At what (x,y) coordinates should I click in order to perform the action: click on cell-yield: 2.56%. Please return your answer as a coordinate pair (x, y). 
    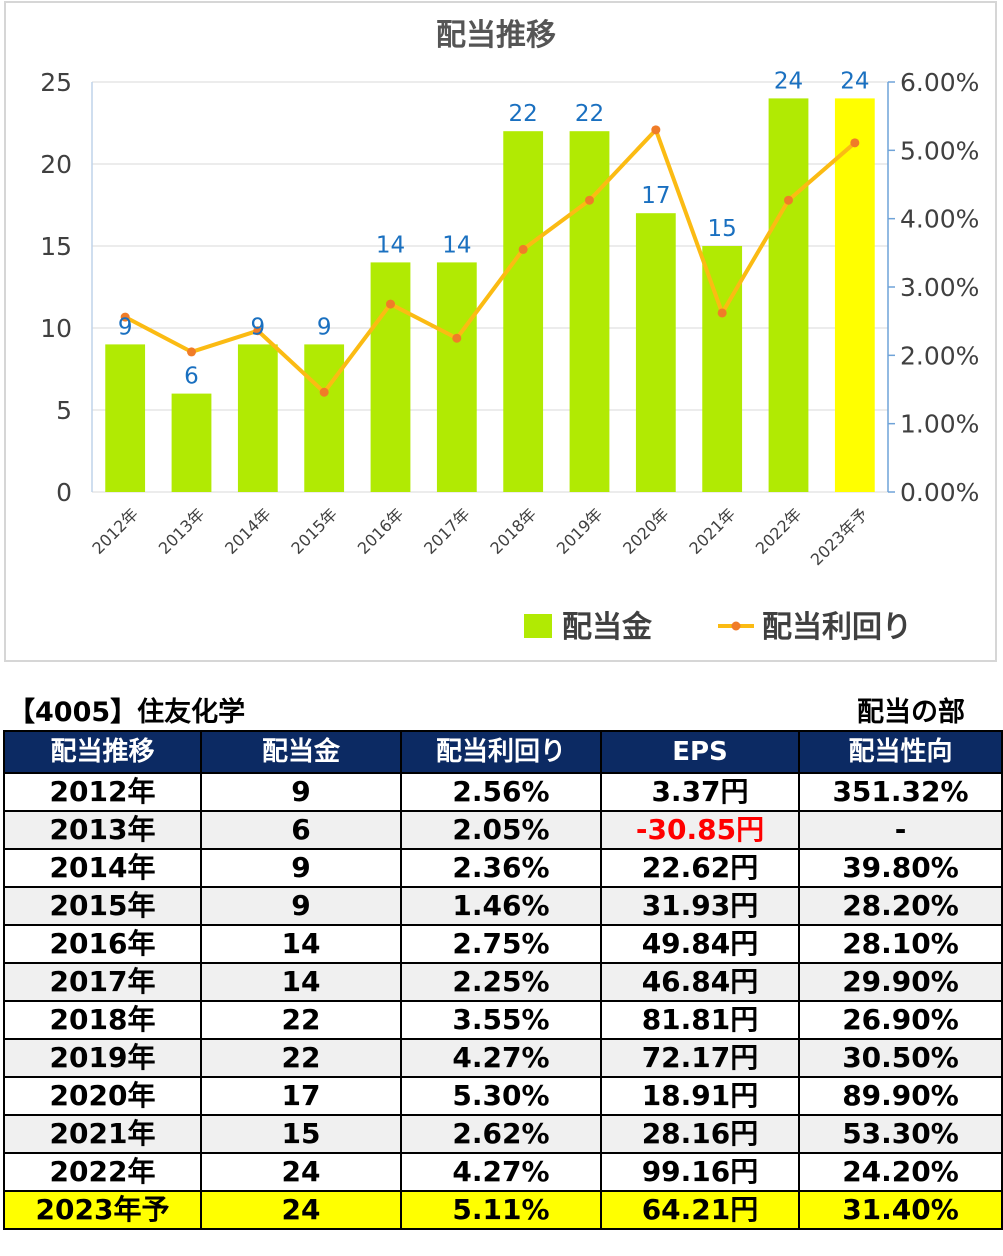
    Looking at the image, I should click on (501, 792).